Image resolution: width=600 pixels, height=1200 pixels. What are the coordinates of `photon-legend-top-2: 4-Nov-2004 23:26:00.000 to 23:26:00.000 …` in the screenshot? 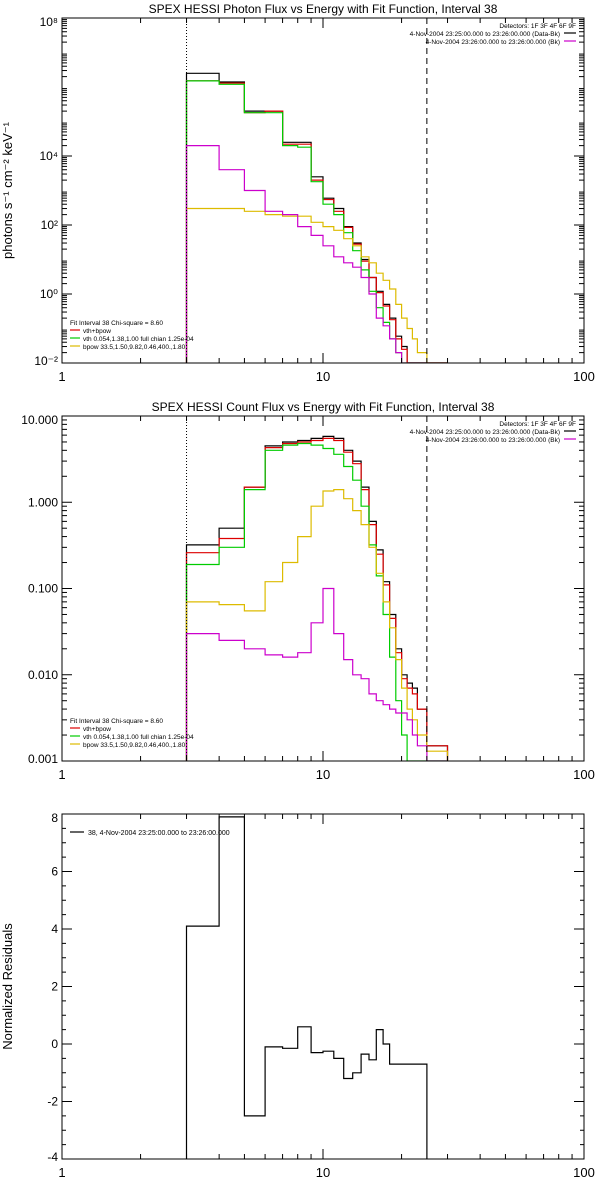 It's located at (493, 42).